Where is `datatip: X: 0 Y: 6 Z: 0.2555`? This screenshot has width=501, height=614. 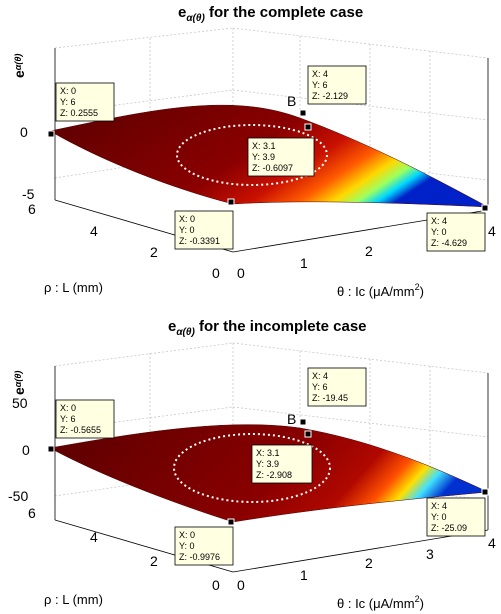 datatip: X: 0 Y: 6 Z: 0.2555 is located at coordinates (85, 102).